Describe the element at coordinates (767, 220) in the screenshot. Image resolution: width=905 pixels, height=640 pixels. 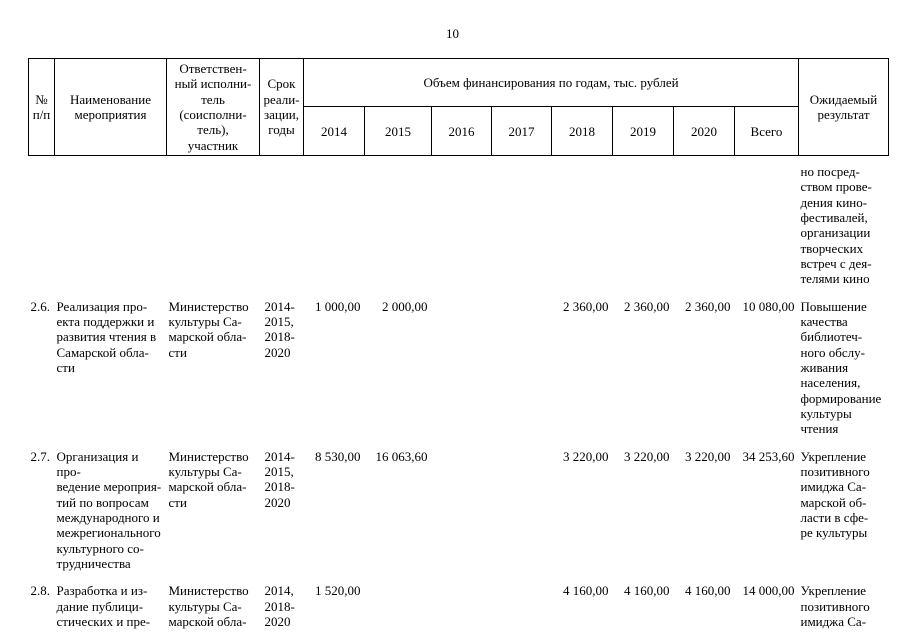
I see `total-value-cell` at that location.